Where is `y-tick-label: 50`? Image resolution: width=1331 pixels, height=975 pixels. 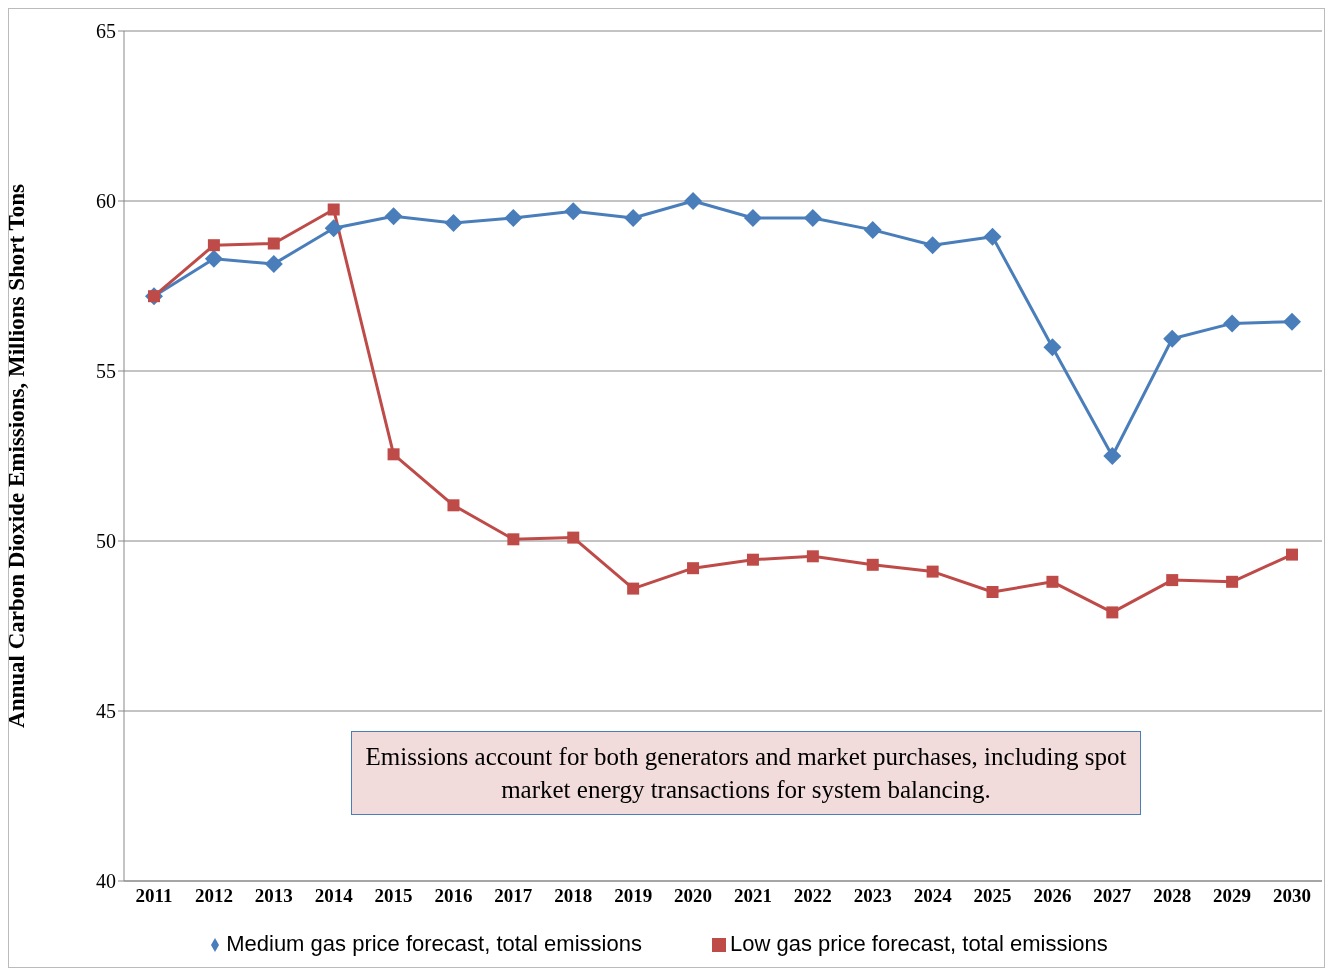
y-tick-label: 50 is located at coordinates (106, 541).